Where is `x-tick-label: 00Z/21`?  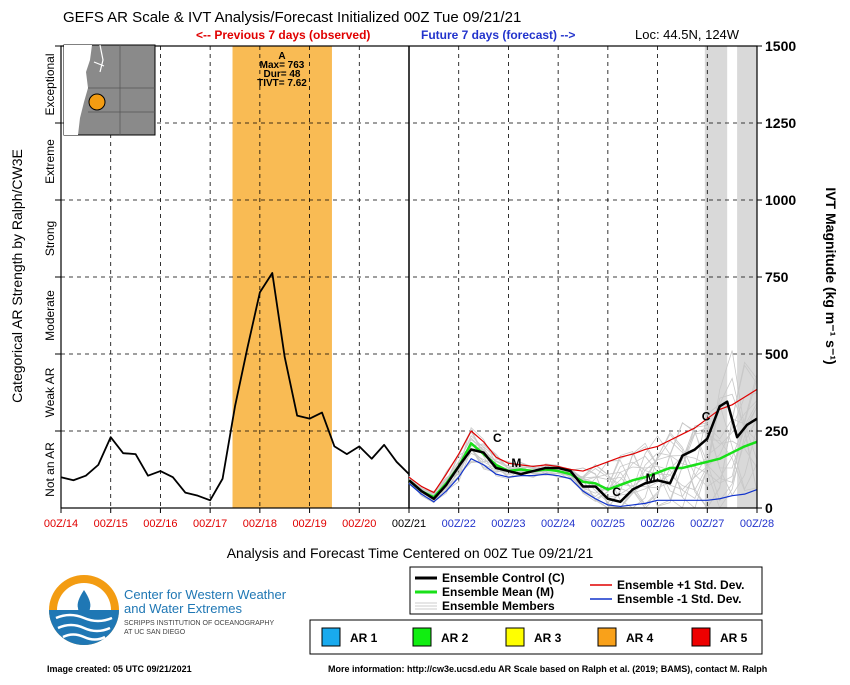 x-tick-label: 00Z/21 is located at coordinates (409, 524).